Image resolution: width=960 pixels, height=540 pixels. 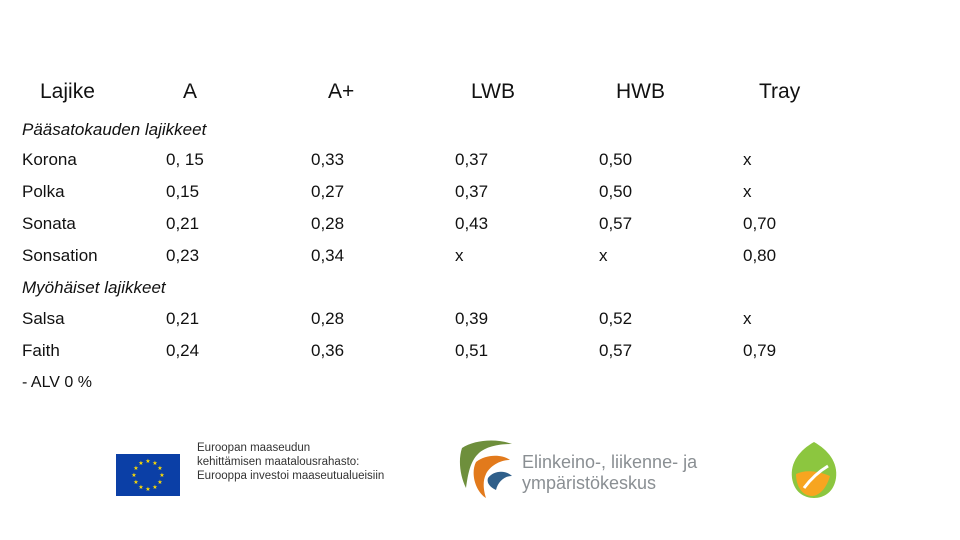 I want to click on table-row: Salsa 0,21 0,28 0,39 0,52 x, so click(x=480, y=322).